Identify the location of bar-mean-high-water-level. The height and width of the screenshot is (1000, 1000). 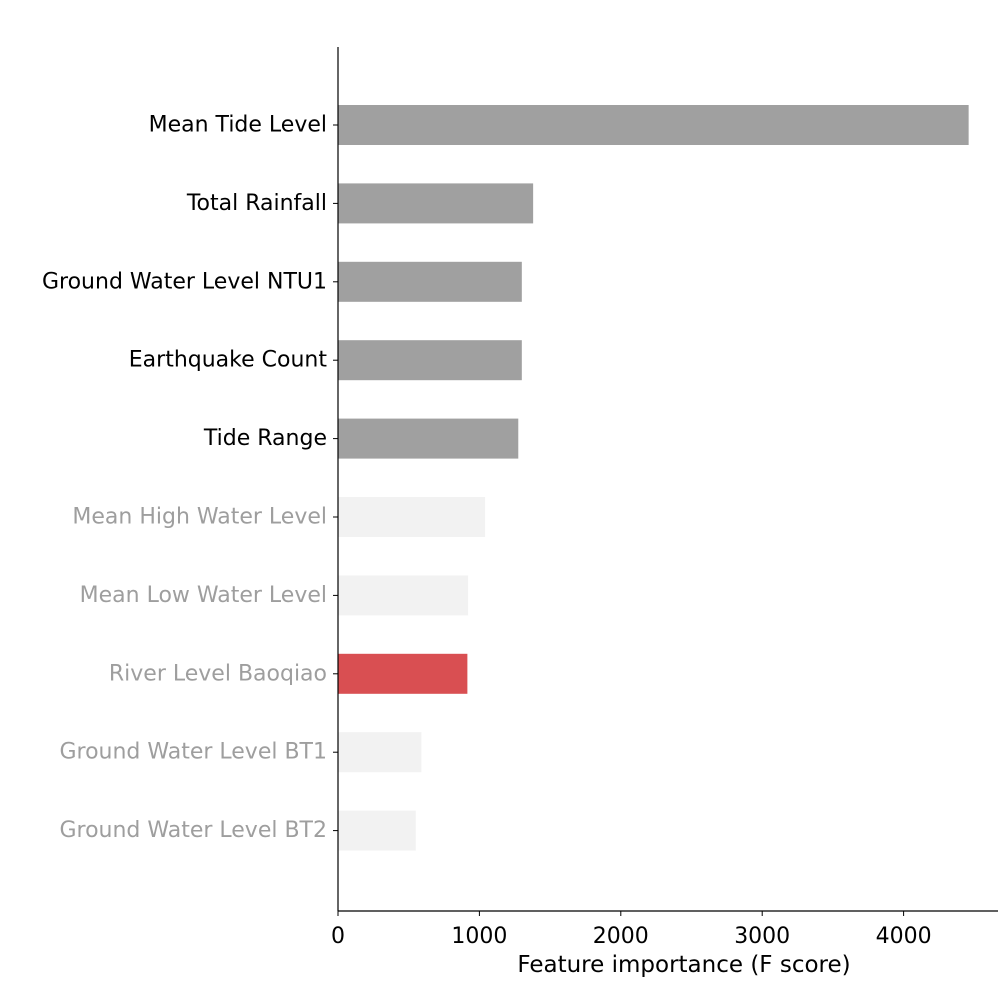
(412, 517).